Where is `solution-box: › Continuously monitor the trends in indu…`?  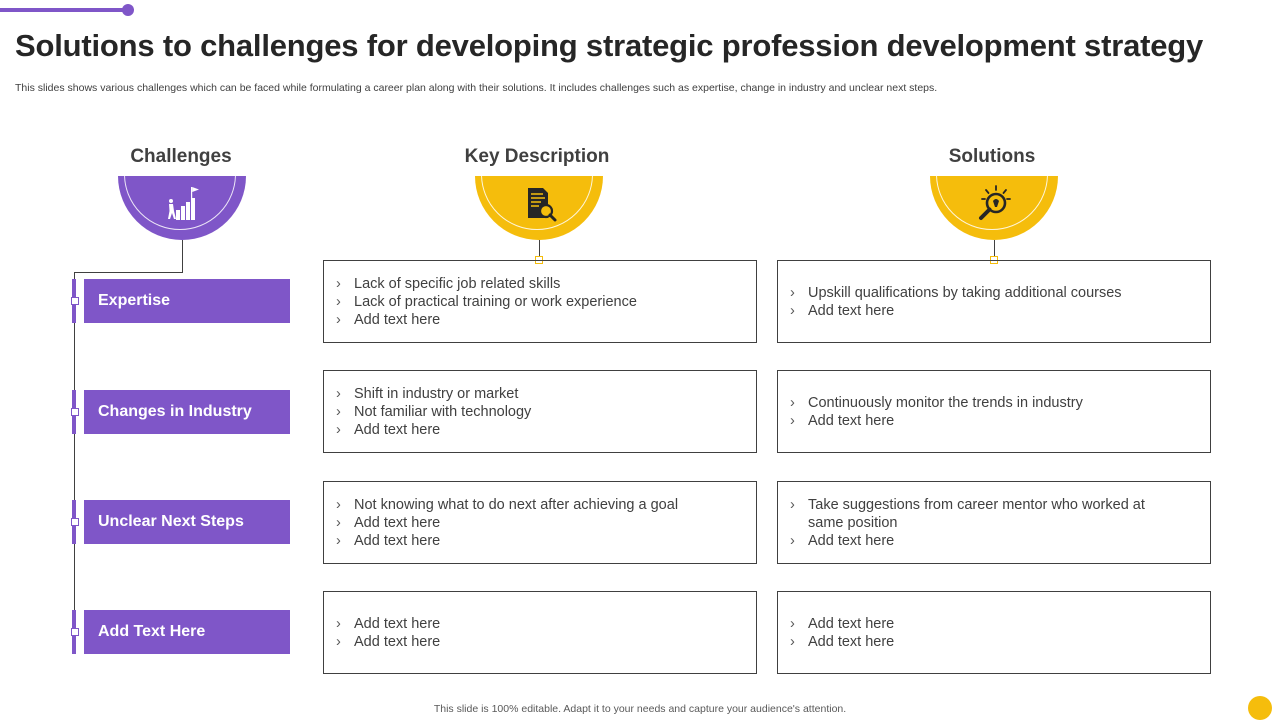 solution-box: › Continuously monitor the trends in indu… is located at coordinates (994, 411).